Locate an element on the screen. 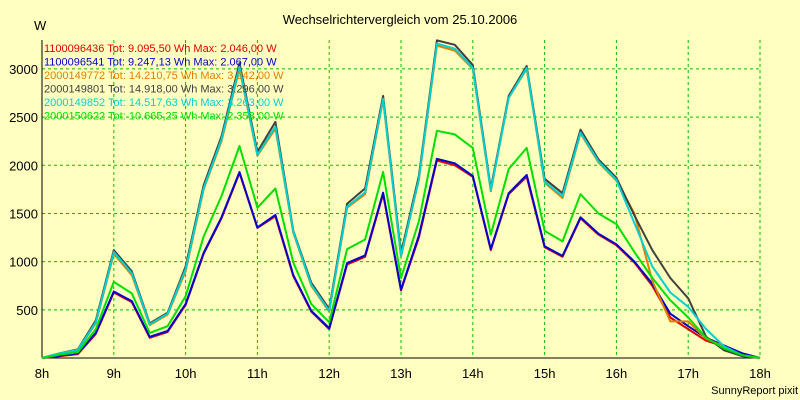 The width and height of the screenshot is (800, 400). x-tick-label: 18h is located at coordinates (760, 373).